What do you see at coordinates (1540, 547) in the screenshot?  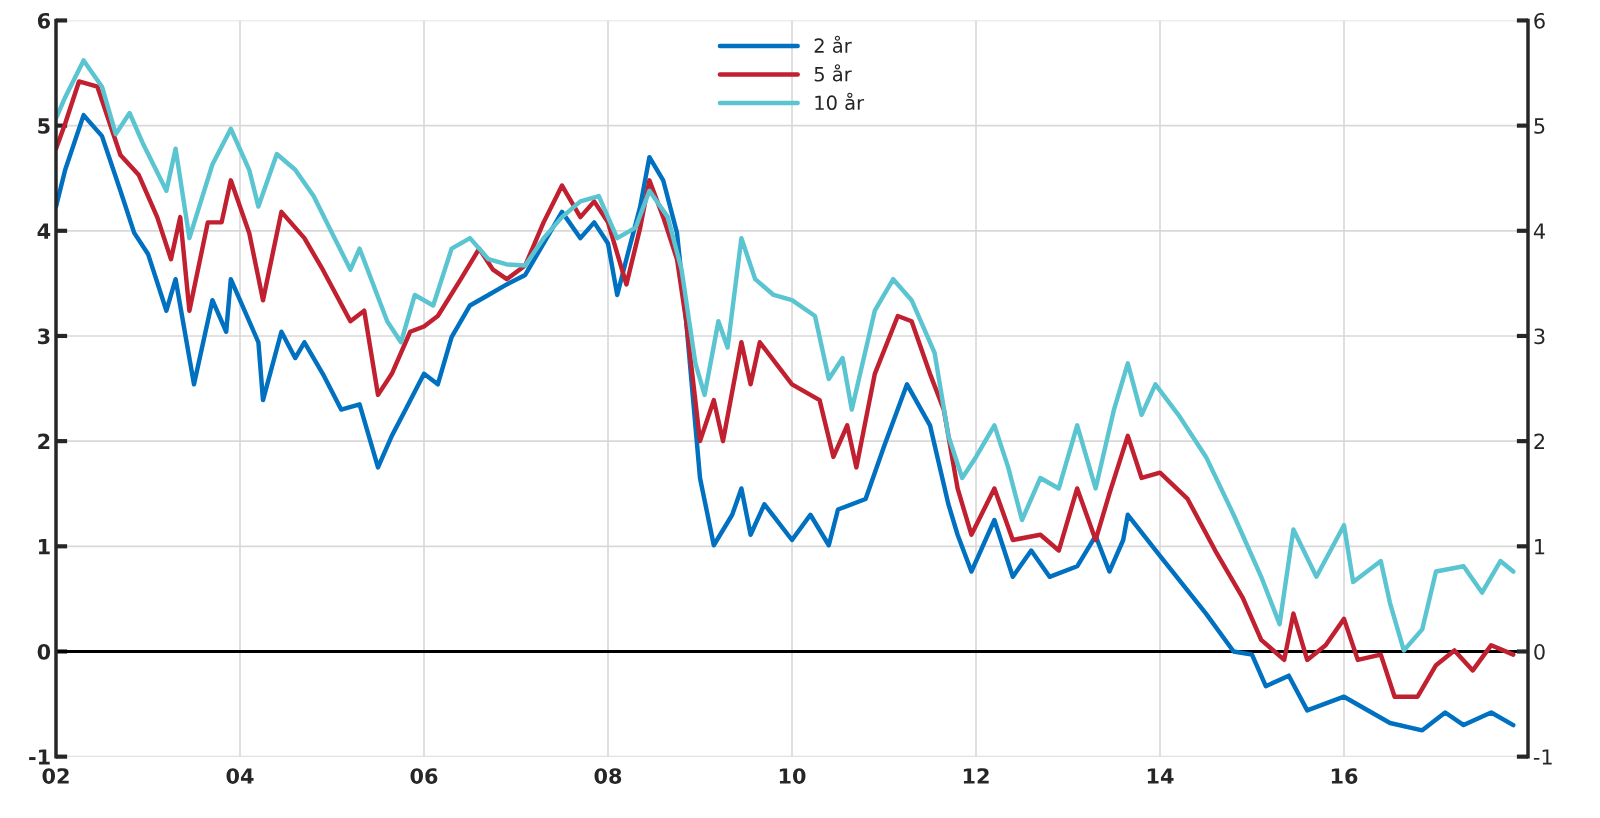 I see `y2-tick-label: 1` at bounding box center [1540, 547].